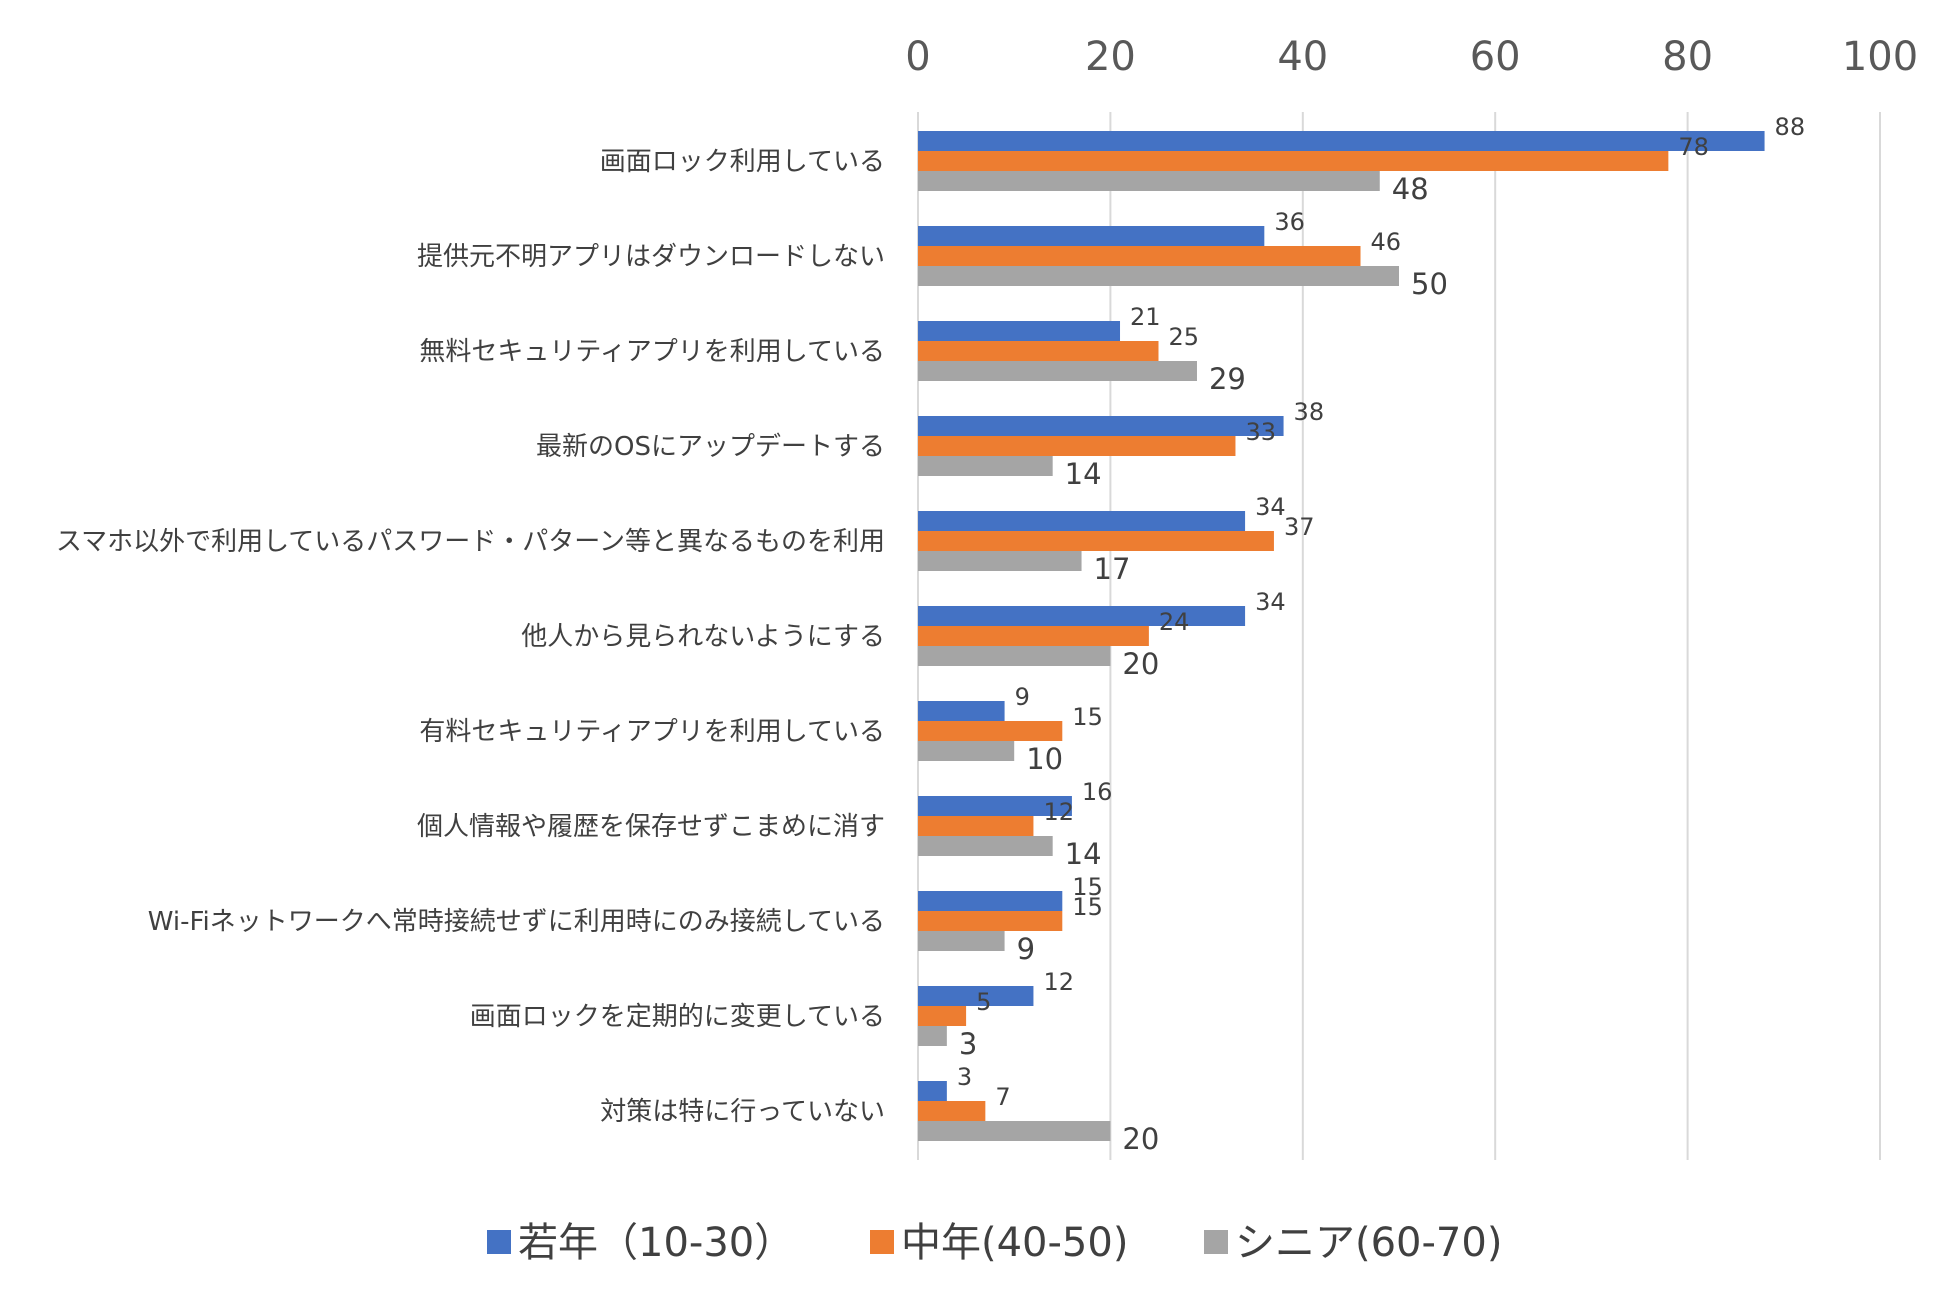  What do you see at coordinates (651, 257) in the screenshot?
I see `category-label: 提供元不明アプリはダウンロードしない` at bounding box center [651, 257].